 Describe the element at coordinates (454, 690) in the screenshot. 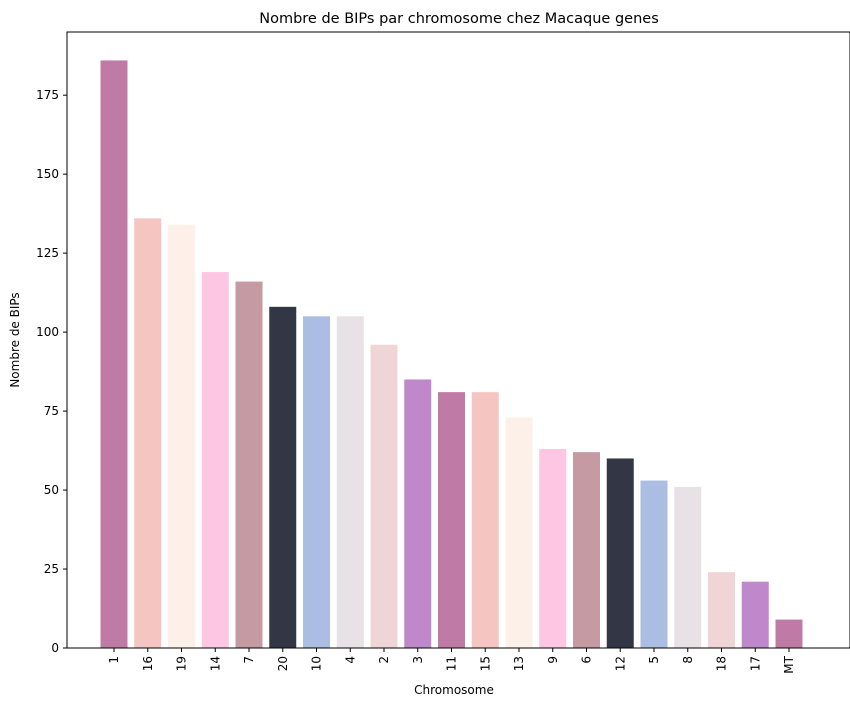

I see `x-axis-title: Chromosome` at that location.